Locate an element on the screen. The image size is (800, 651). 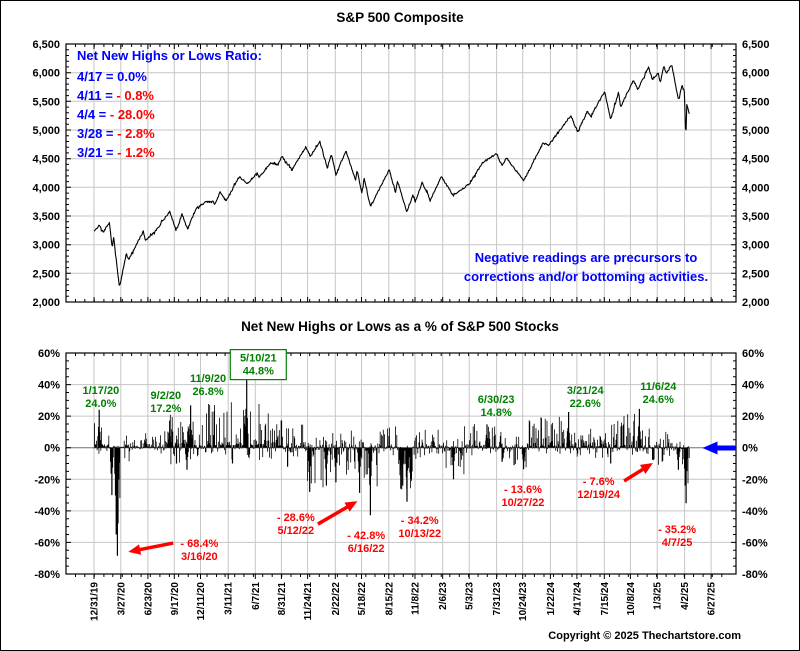
ratio-legend-date: 4/17 = is located at coordinates (97, 76).